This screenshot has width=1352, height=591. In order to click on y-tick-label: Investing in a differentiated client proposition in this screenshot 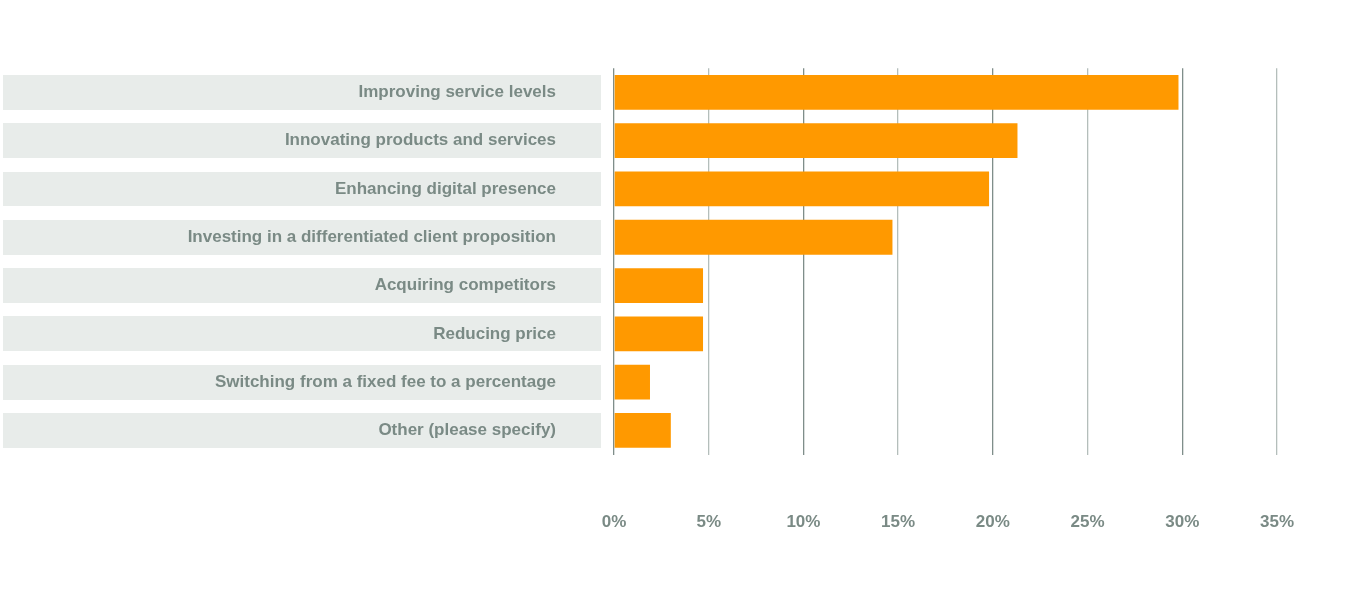, I will do `click(371, 236)`.